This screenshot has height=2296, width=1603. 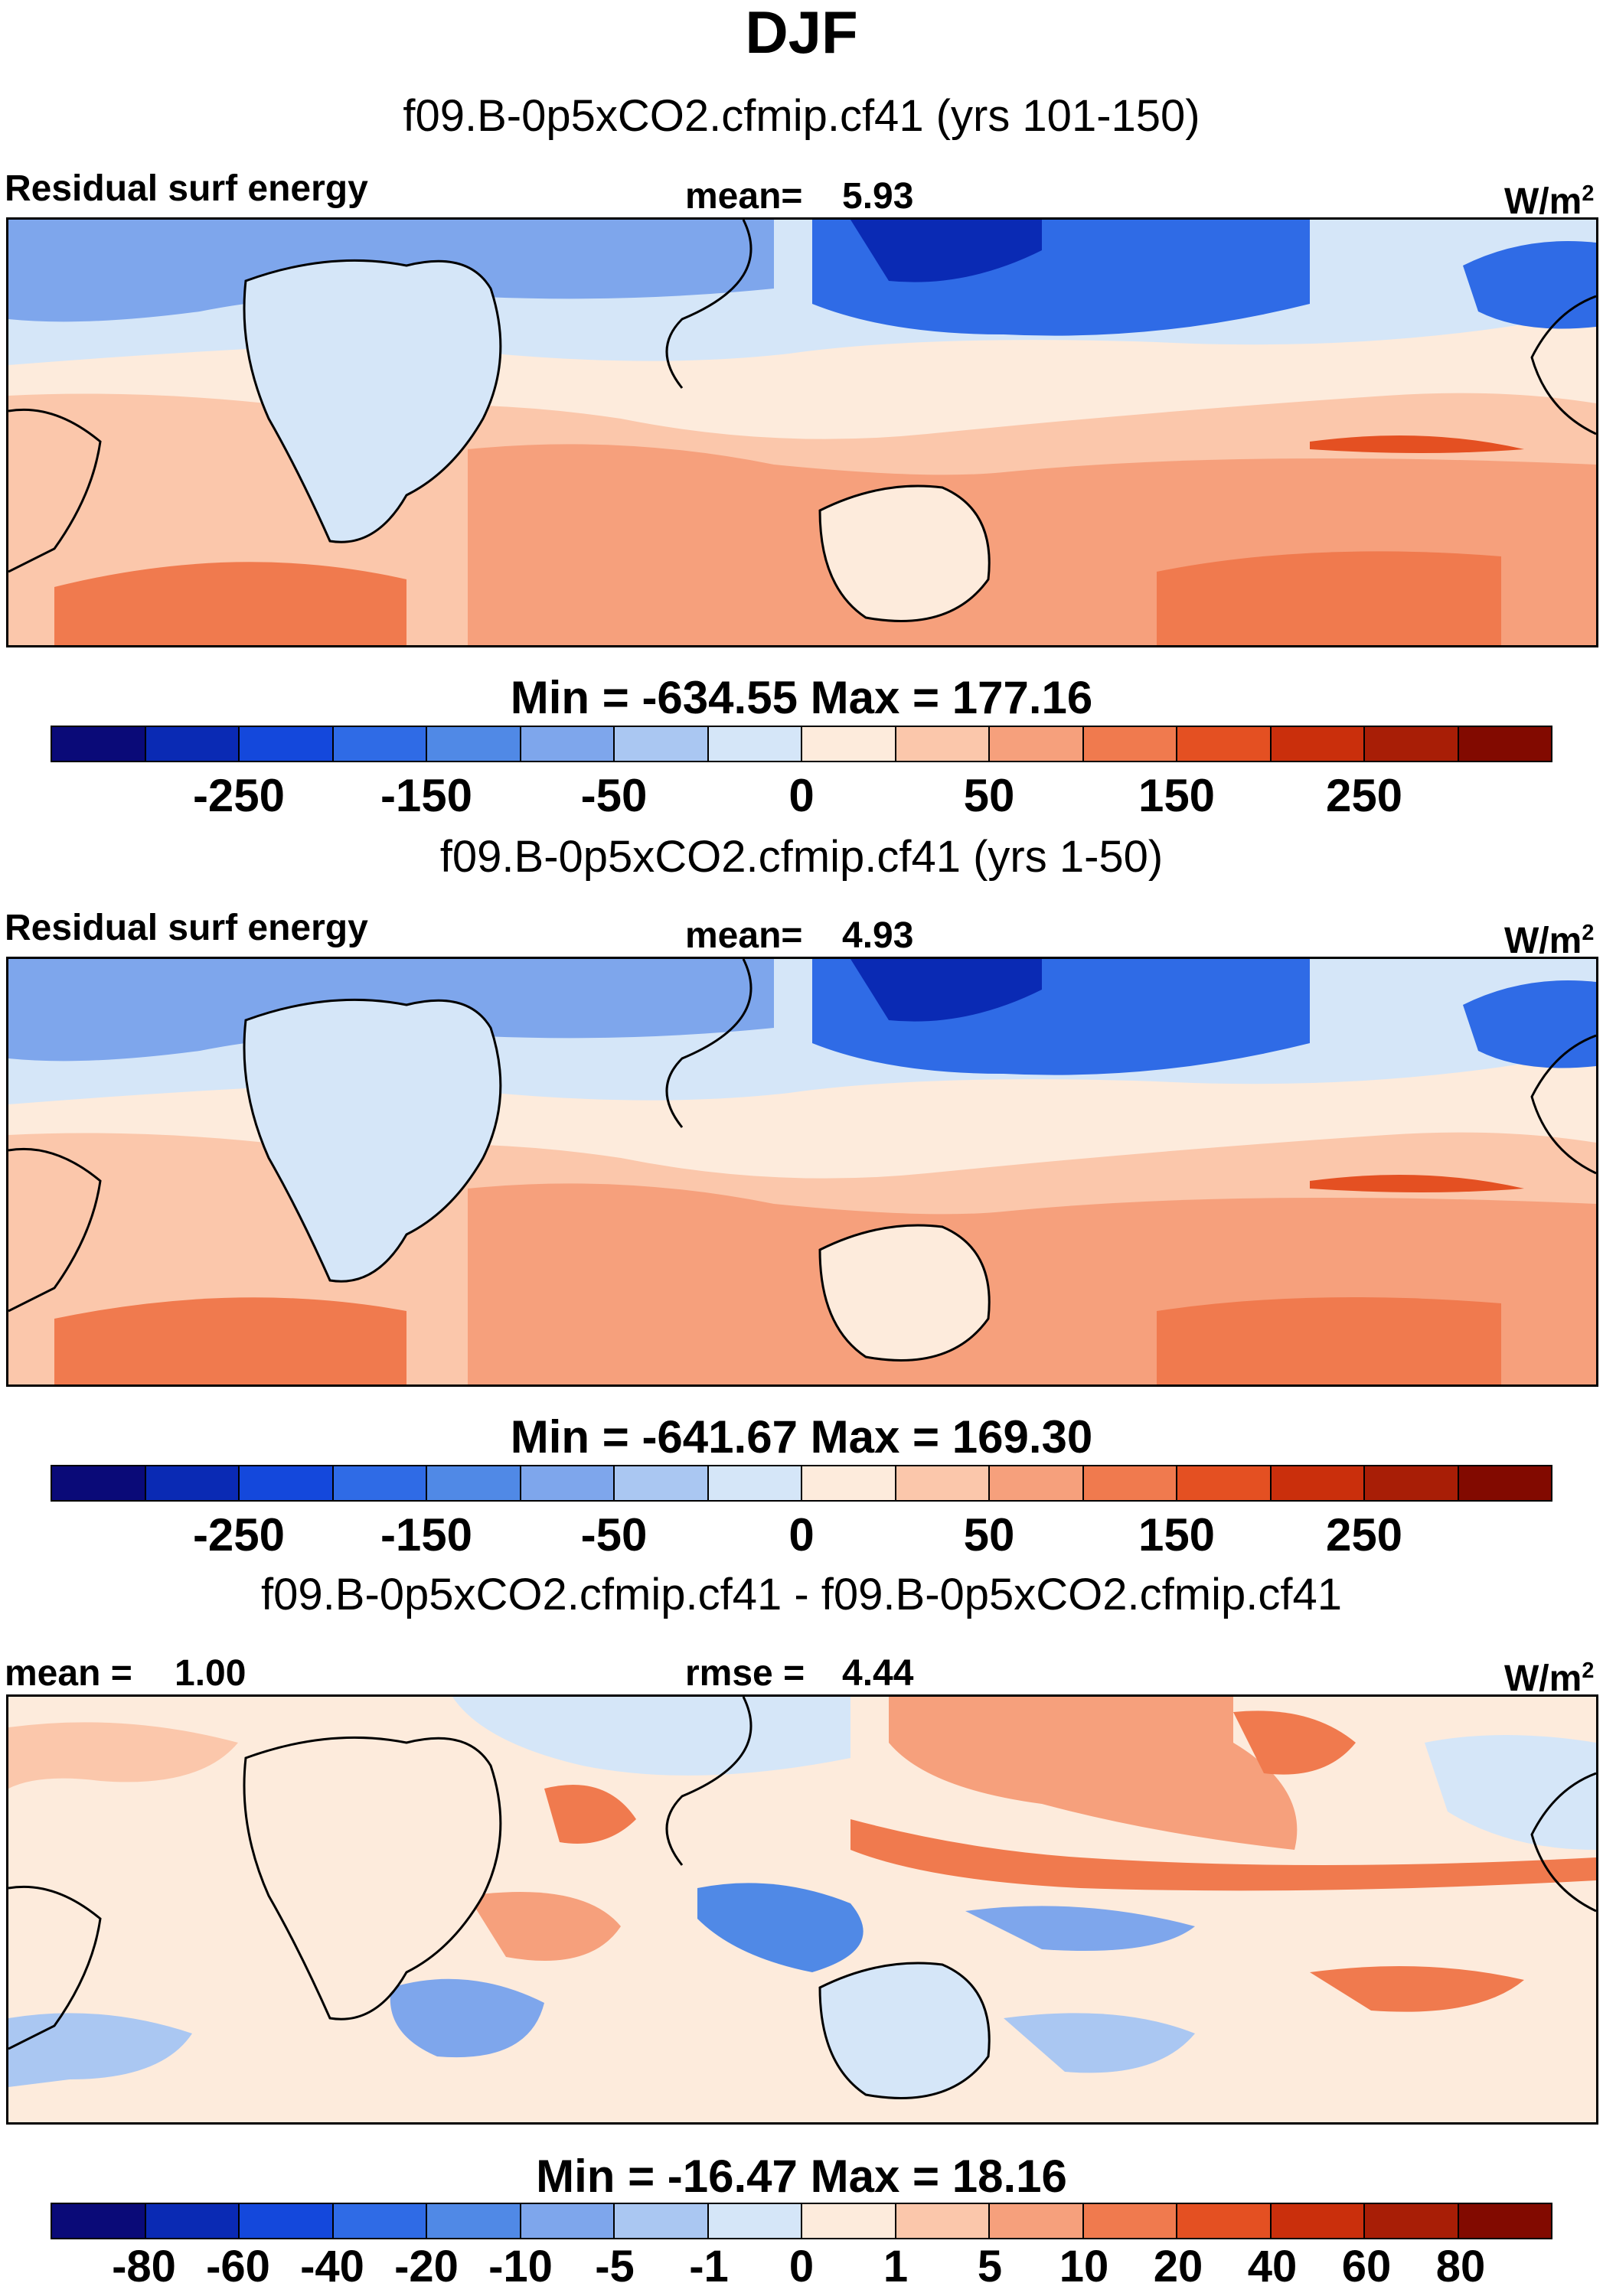 What do you see at coordinates (1022, 697) in the screenshot?
I see `panel-1-max-value: 177.16` at bounding box center [1022, 697].